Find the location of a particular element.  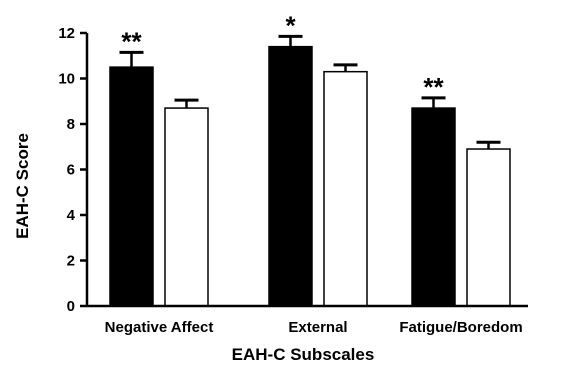

significance-markers: ***** is located at coordinates (282, 55).